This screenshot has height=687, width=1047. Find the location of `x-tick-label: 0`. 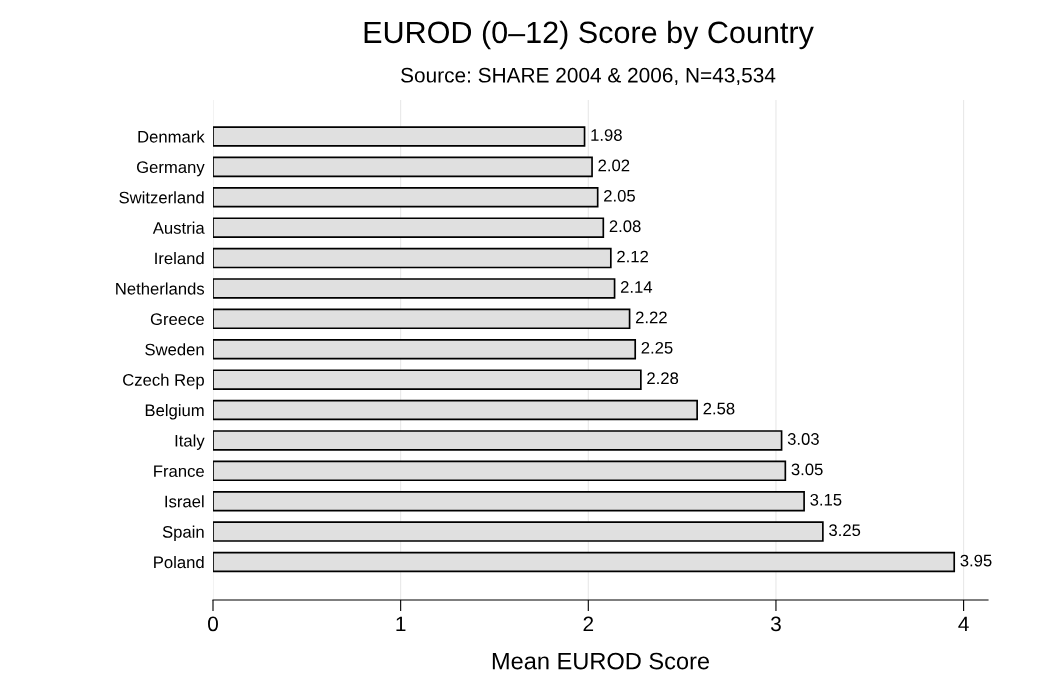

x-tick-label: 0 is located at coordinates (213, 624).